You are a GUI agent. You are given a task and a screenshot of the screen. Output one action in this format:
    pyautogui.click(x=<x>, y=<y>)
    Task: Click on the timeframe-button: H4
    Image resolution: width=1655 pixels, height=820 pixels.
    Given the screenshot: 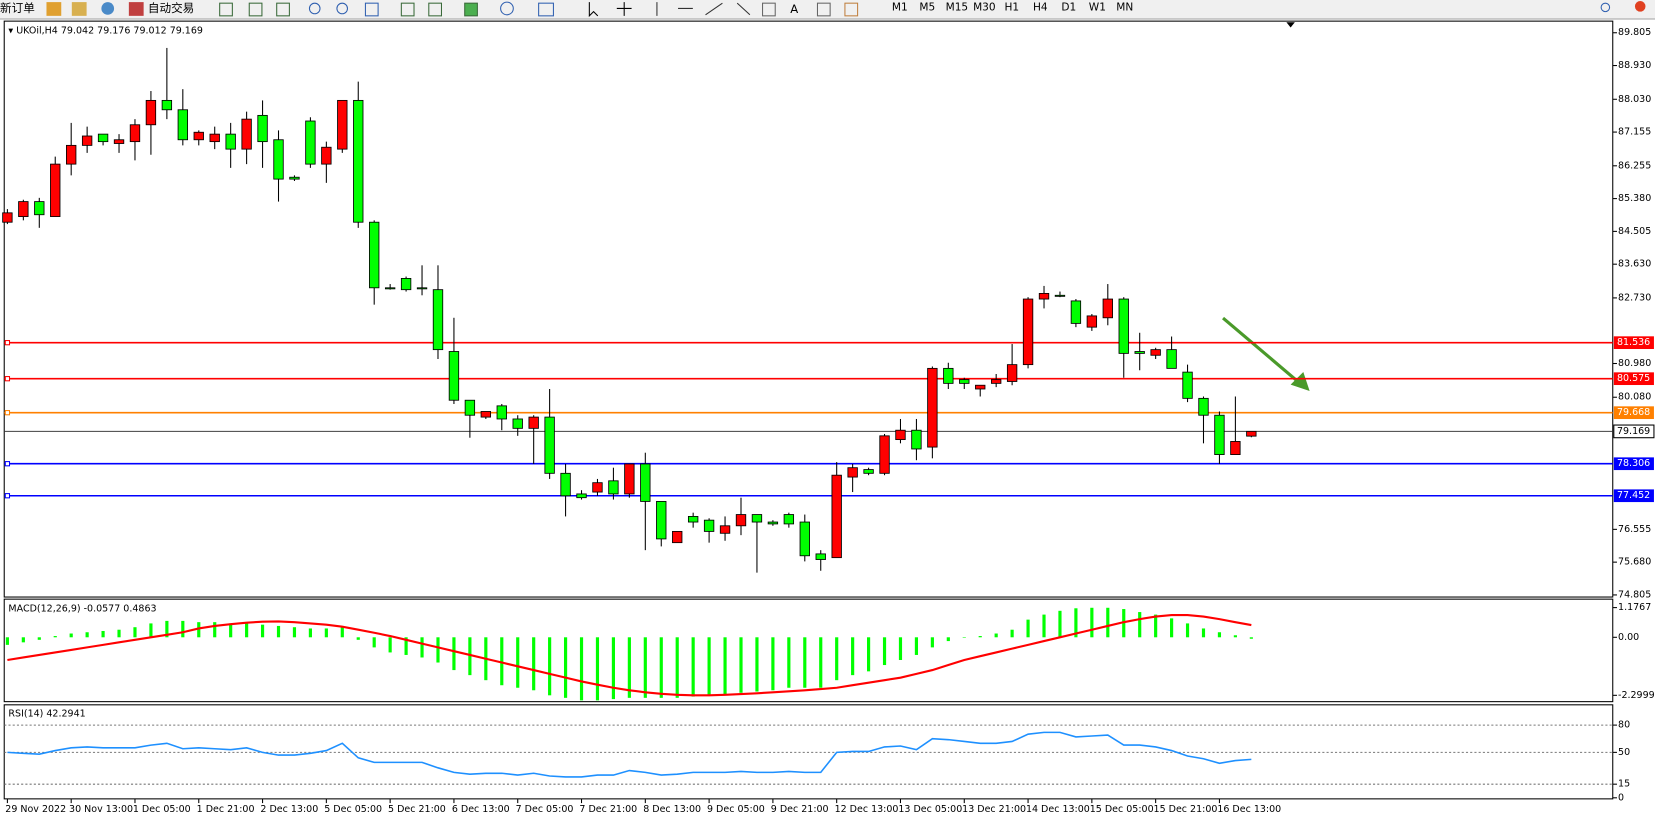 What is the action you would take?
    pyautogui.click(x=1040, y=7)
    